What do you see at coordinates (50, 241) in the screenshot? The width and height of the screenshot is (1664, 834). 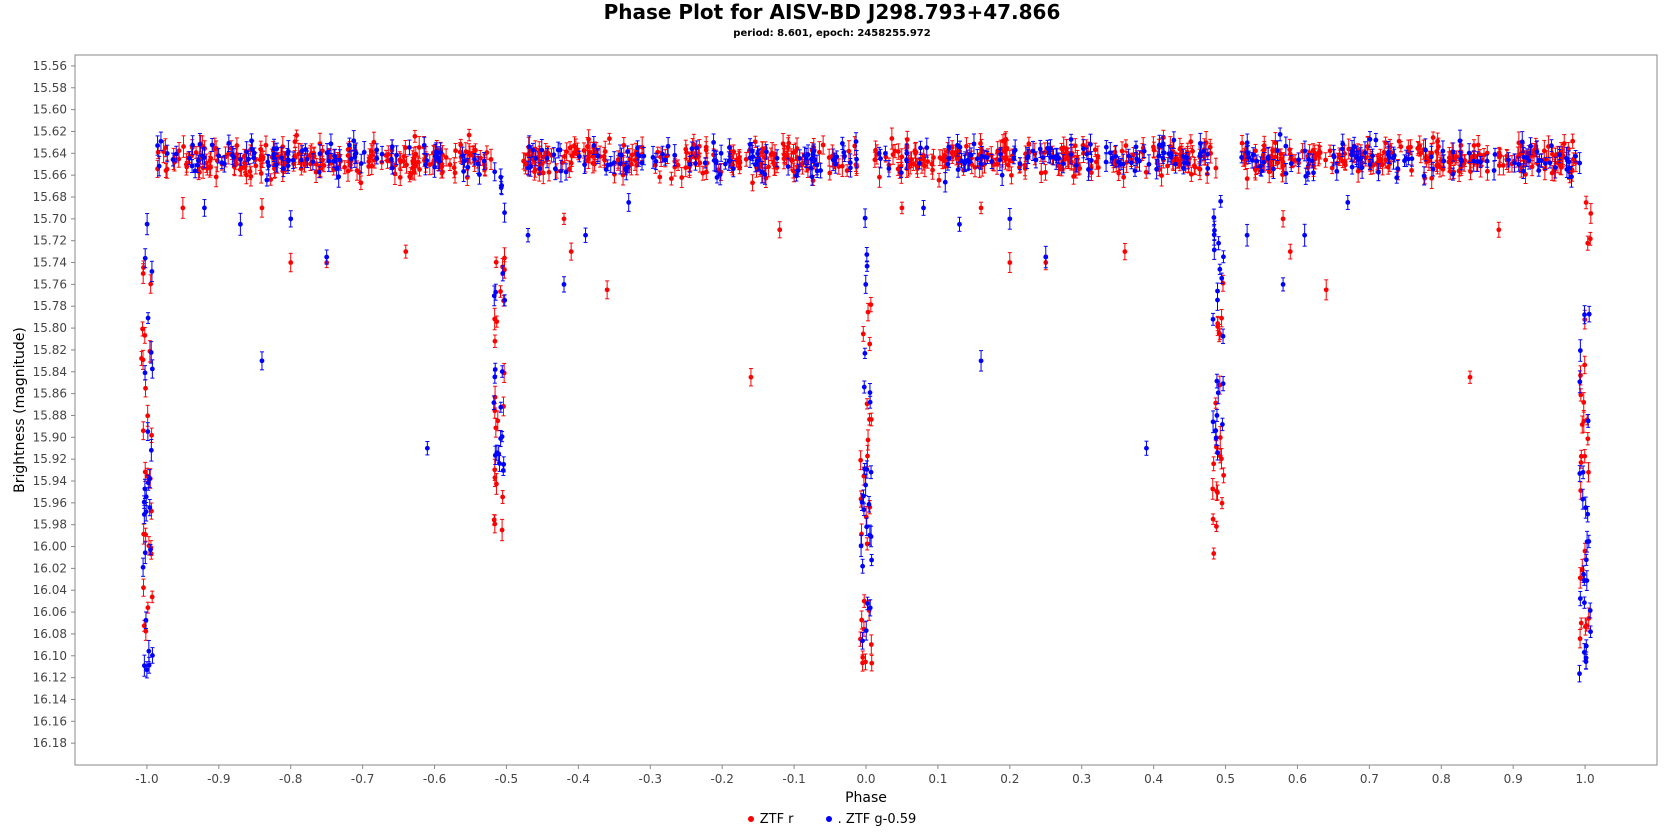 I see `y-tick-label: 15.72` at bounding box center [50, 241].